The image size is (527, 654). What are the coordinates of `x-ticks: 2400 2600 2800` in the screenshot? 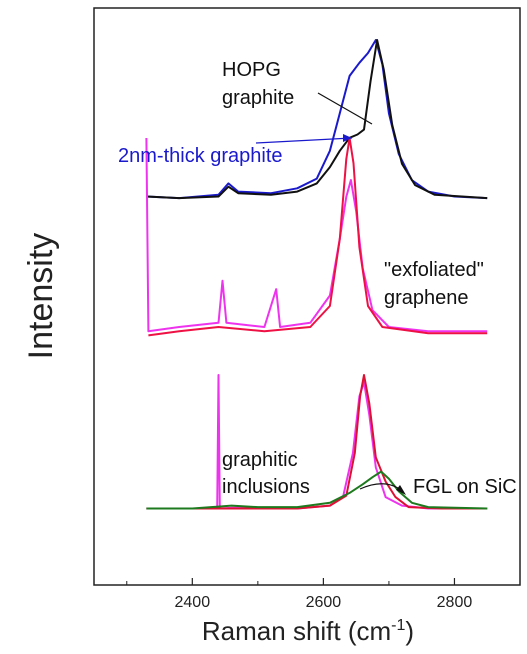 It's located at (299, 594).